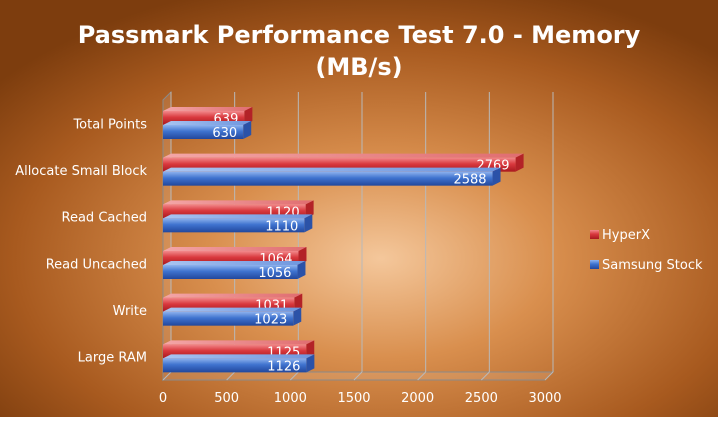 Image resolution: width=718 pixels, height=421 pixels. I want to click on category-label: Total Points, so click(109, 124).